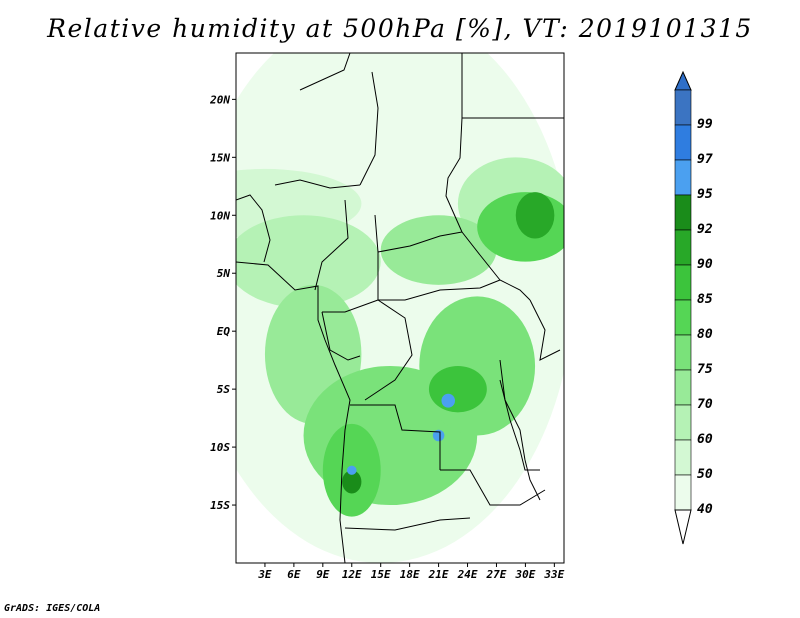 The image size is (800, 618). I want to click on border-algeria-niger, so click(325, 72).